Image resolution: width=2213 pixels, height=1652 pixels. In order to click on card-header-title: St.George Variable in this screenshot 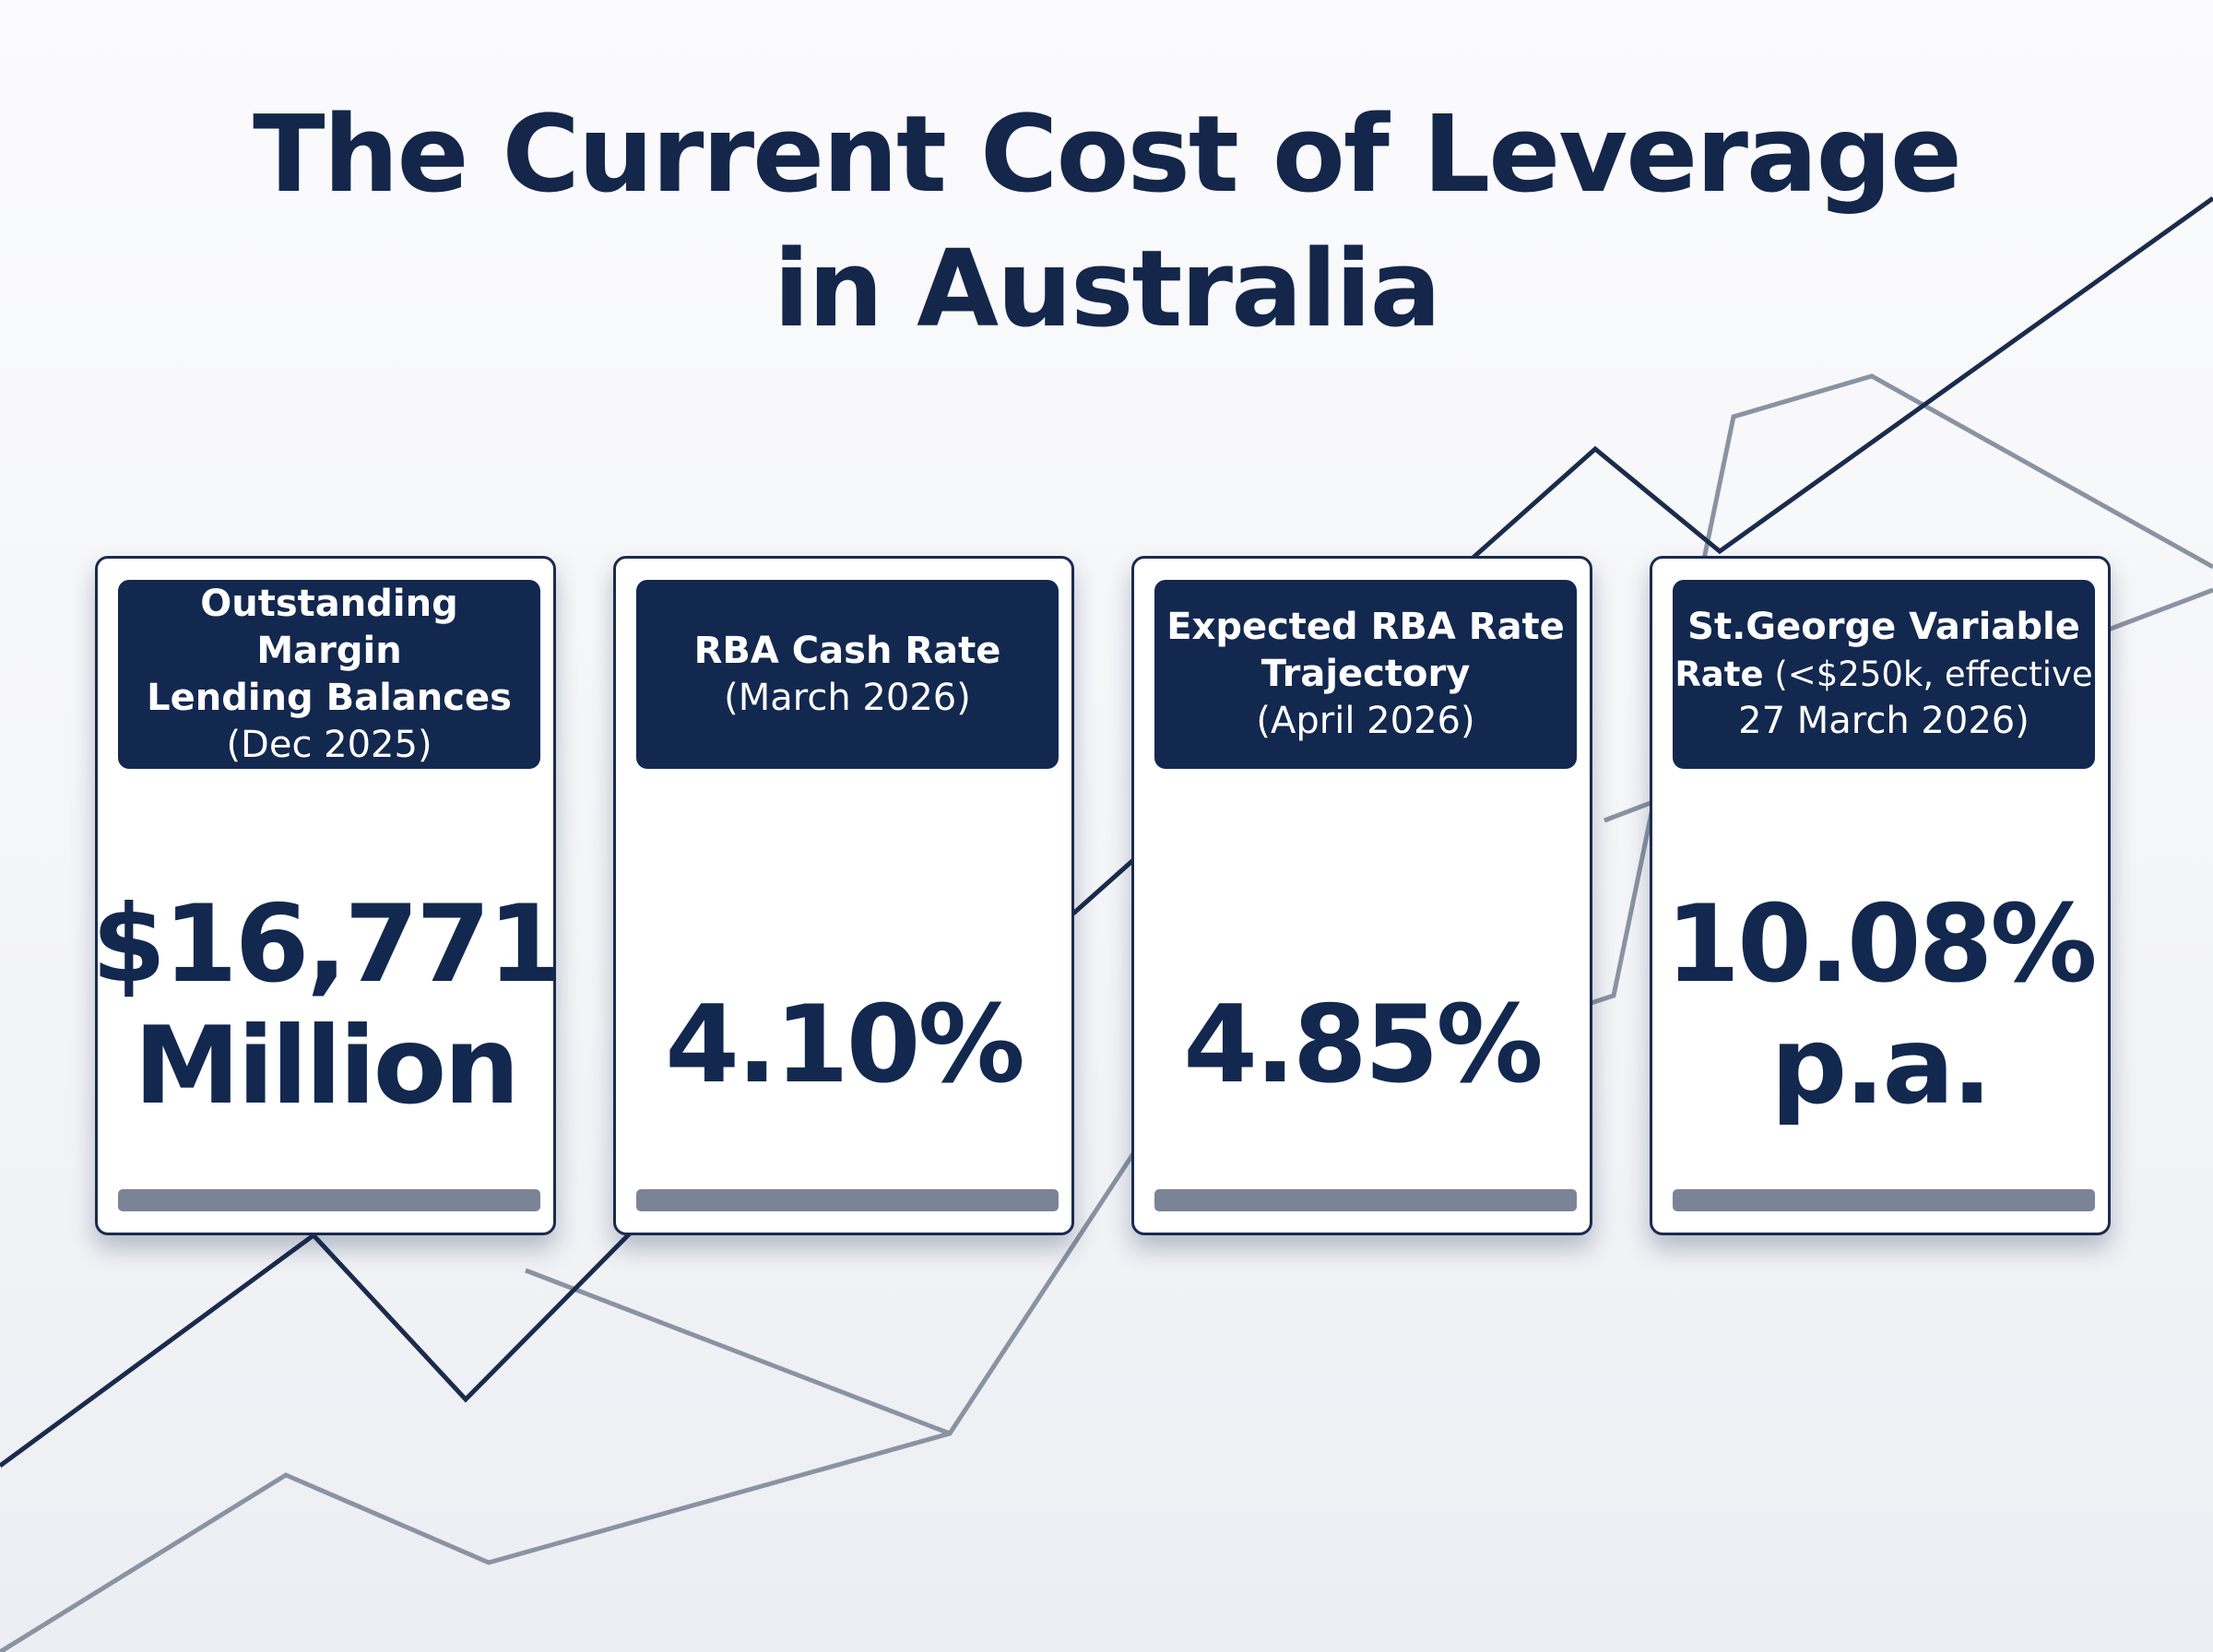, I will do `click(1883, 627)`.